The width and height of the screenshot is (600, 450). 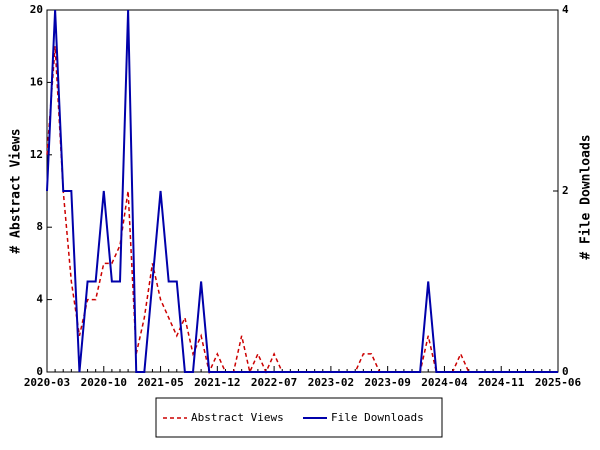 I want to click on x-tick-label: 2021-05, so click(x=160, y=382).